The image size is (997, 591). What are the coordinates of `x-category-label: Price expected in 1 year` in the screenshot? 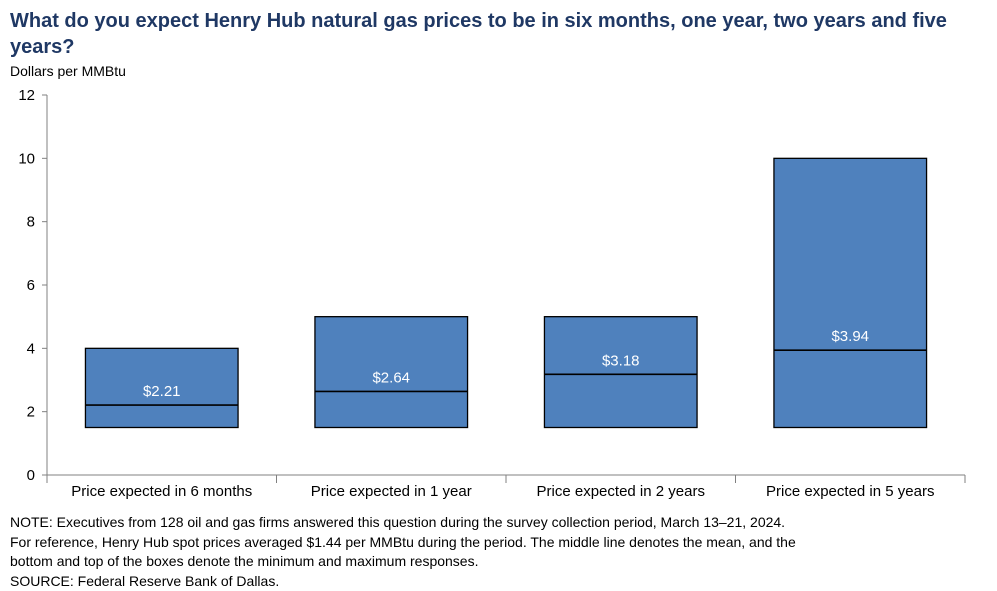 It's located at (391, 491).